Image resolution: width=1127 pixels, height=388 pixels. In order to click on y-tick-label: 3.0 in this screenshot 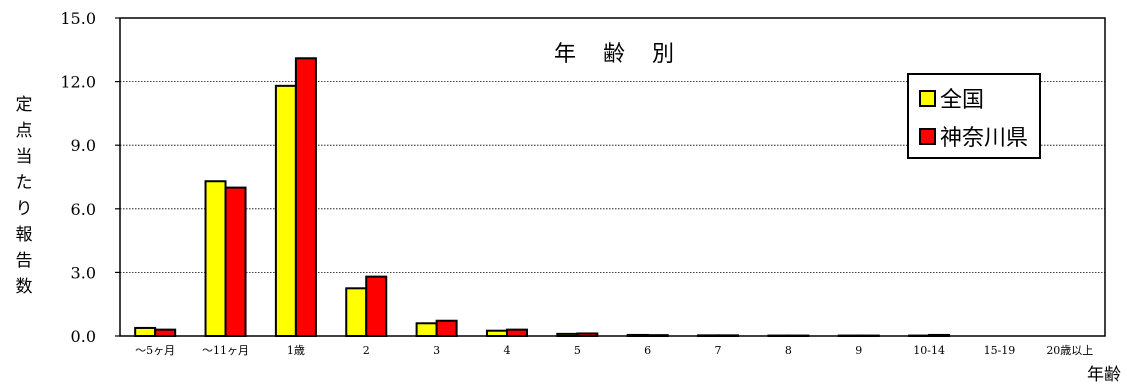, I will do `click(83, 272)`.